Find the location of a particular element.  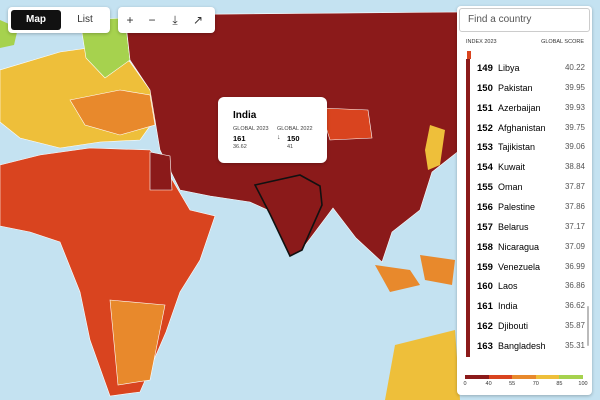

country-name: Bangladesh is located at coordinates (522, 346).